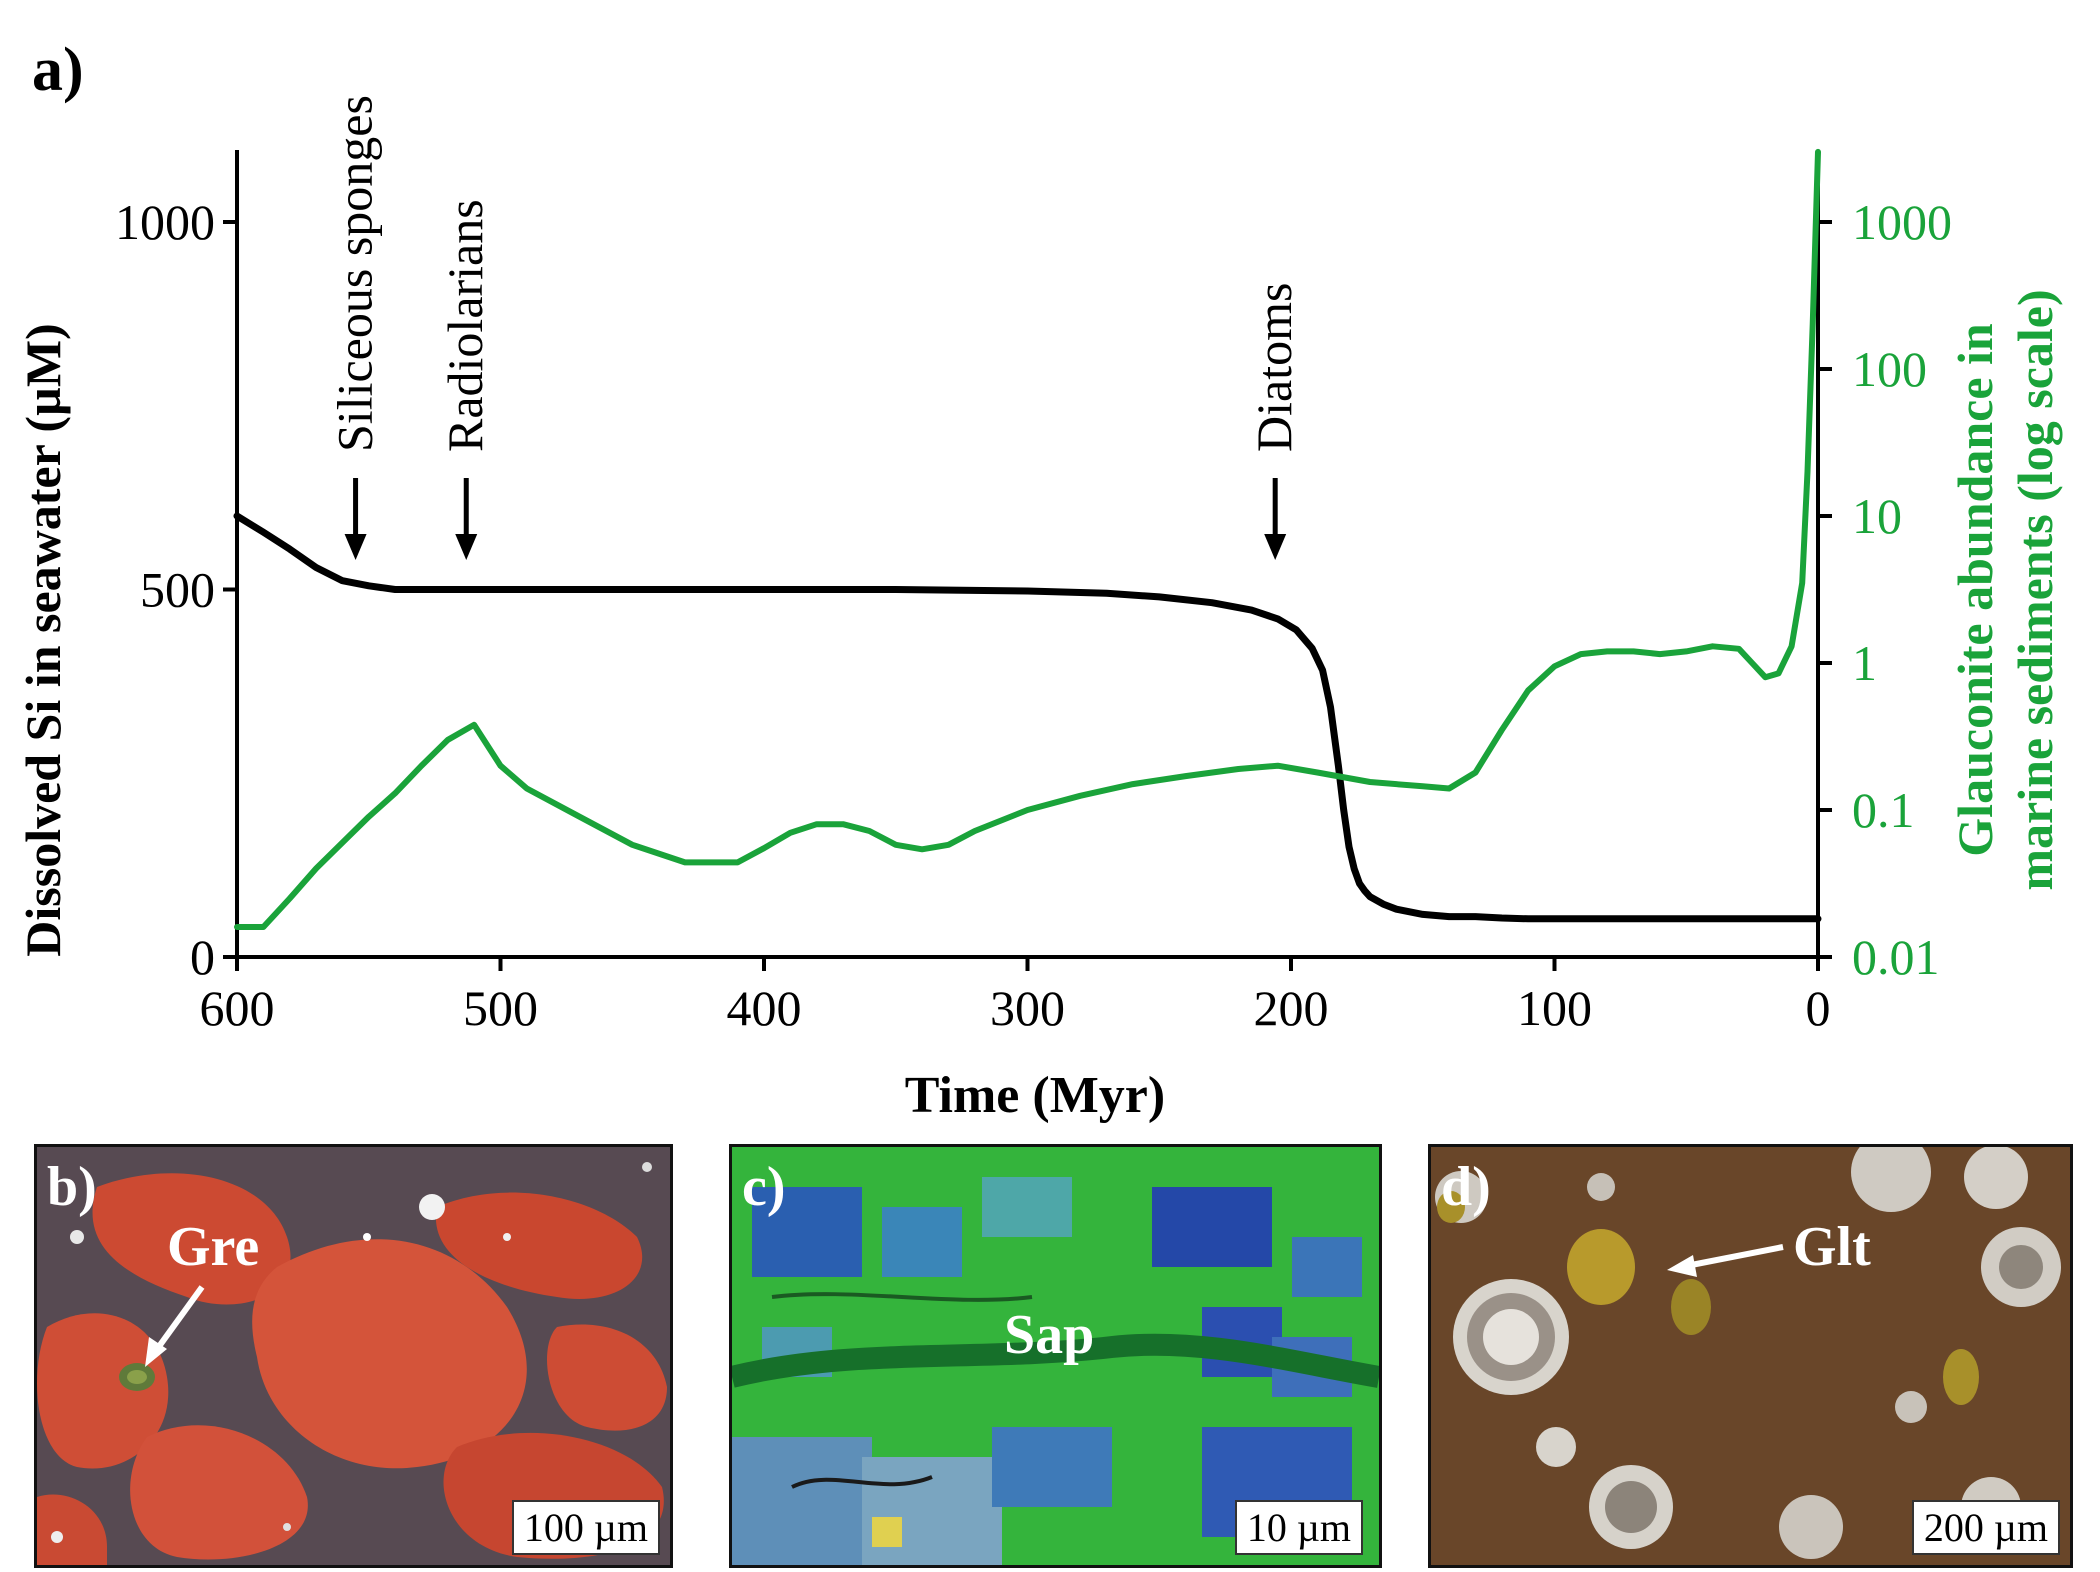 Image resolution: width=2100 pixels, height=1572 pixels. I want to click on x-tick-label: 0, so click(1818, 1008).